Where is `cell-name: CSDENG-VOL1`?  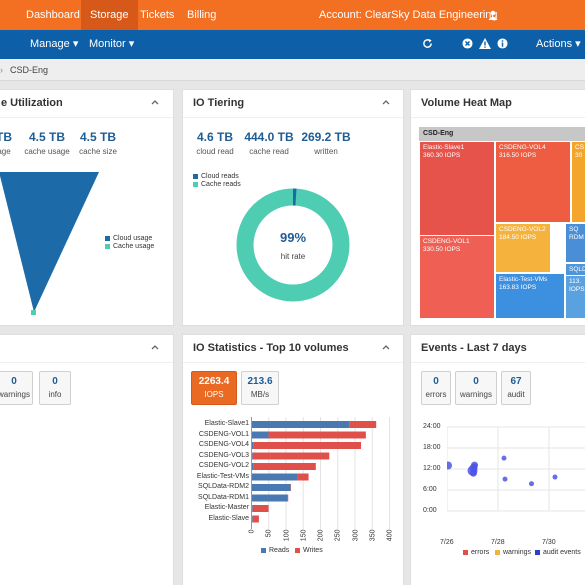 cell-name: CSDENG-VOL1 is located at coordinates (446, 241).